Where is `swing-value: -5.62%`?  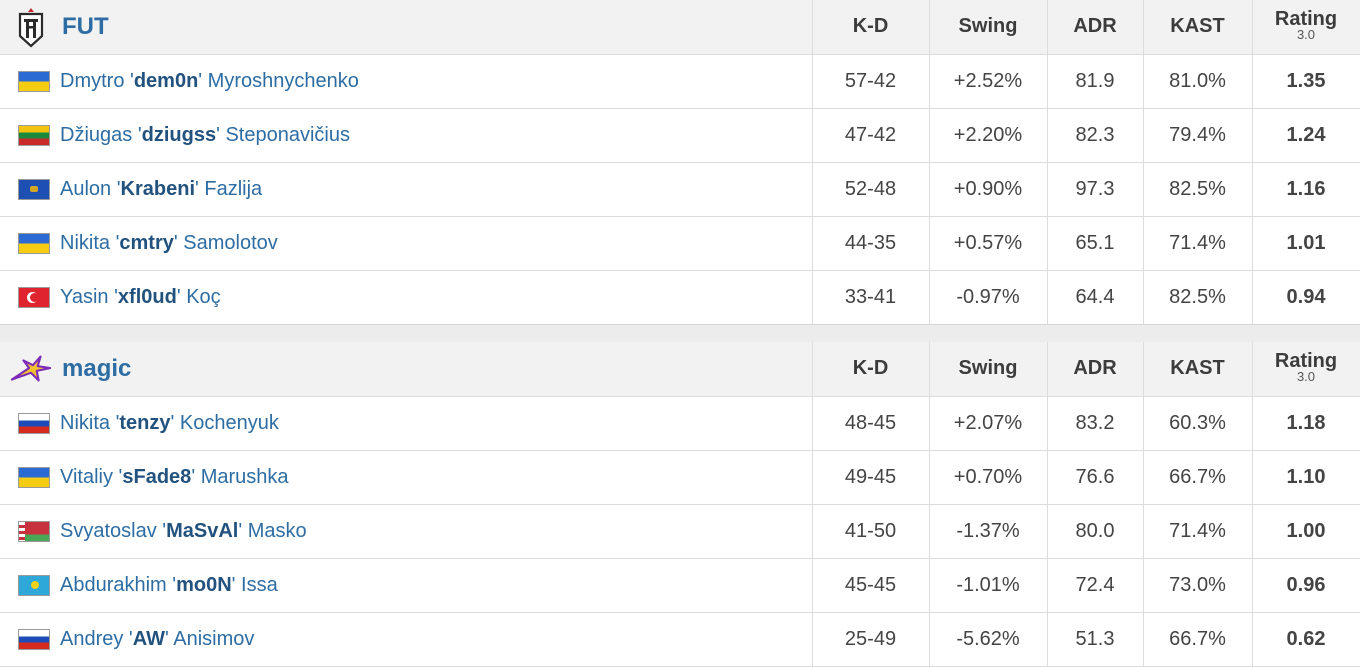
swing-value: -5.62% is located at coordinates (988, 639).